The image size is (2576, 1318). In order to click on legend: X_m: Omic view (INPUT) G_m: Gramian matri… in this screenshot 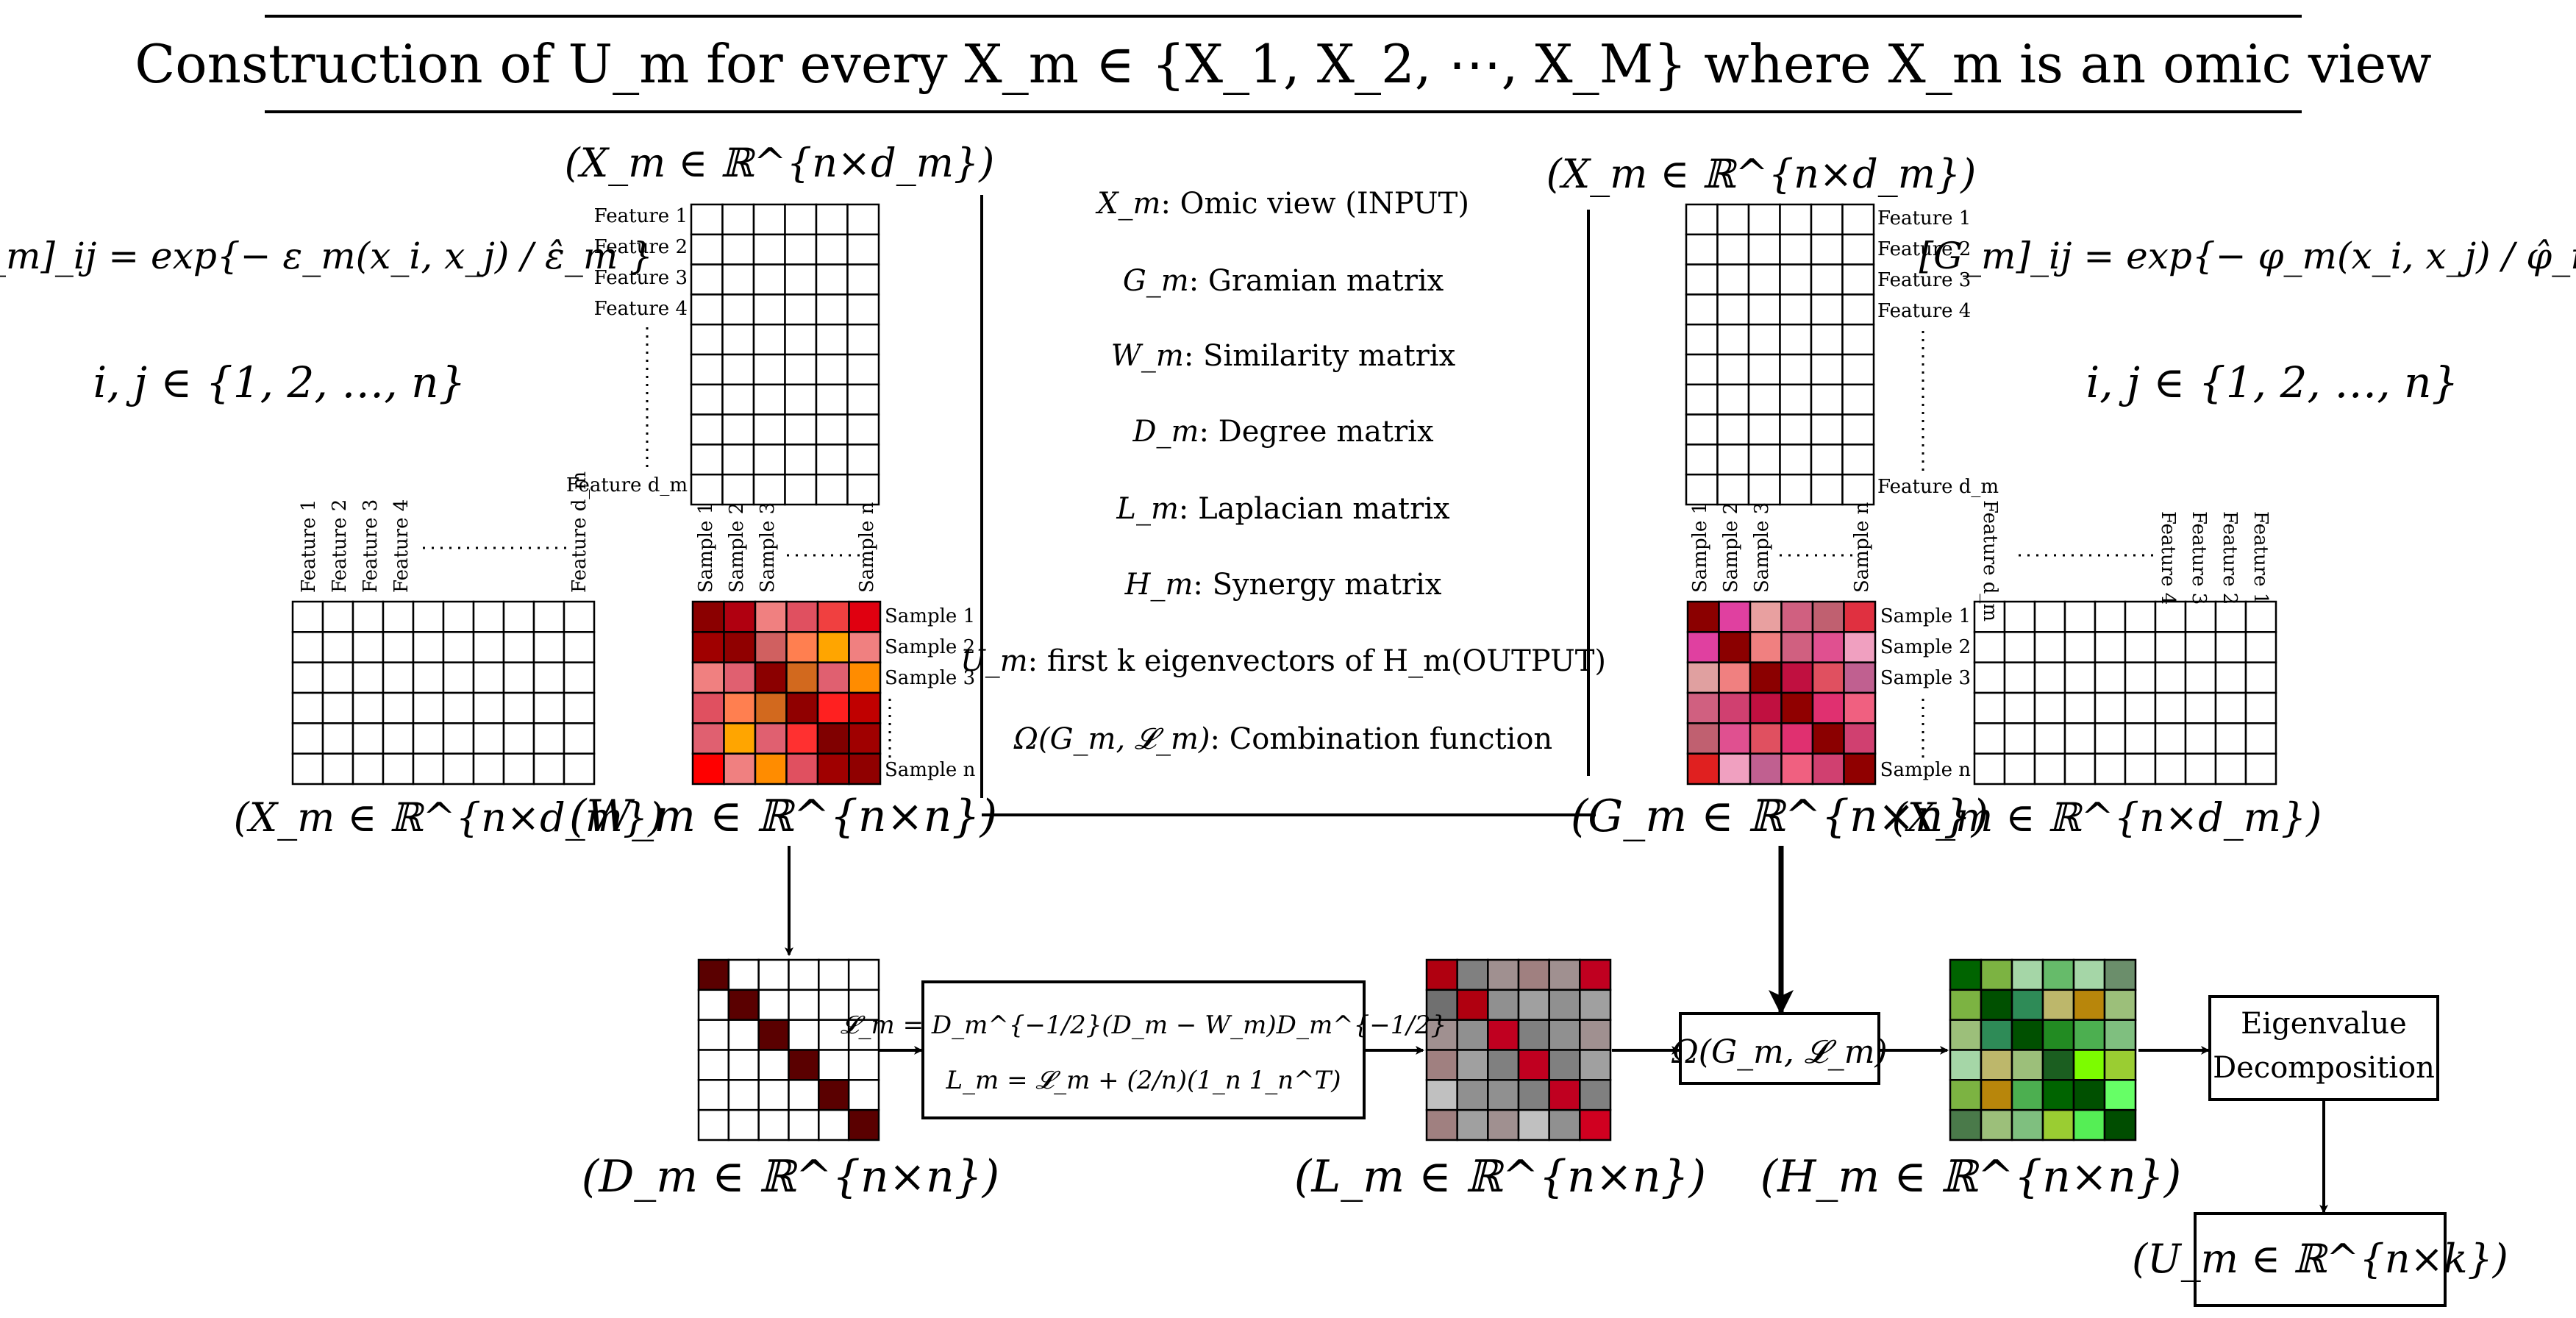, I will do `click(1283, 472)`.